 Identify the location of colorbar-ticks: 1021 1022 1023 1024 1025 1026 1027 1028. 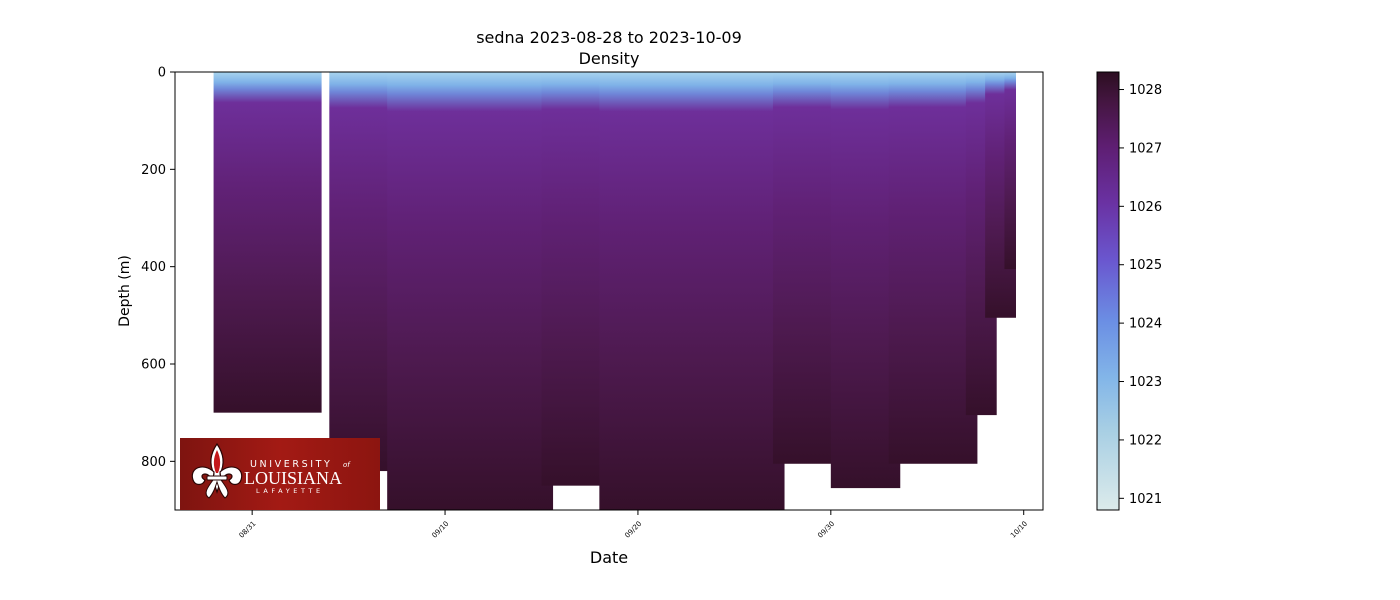
(1140, 295).